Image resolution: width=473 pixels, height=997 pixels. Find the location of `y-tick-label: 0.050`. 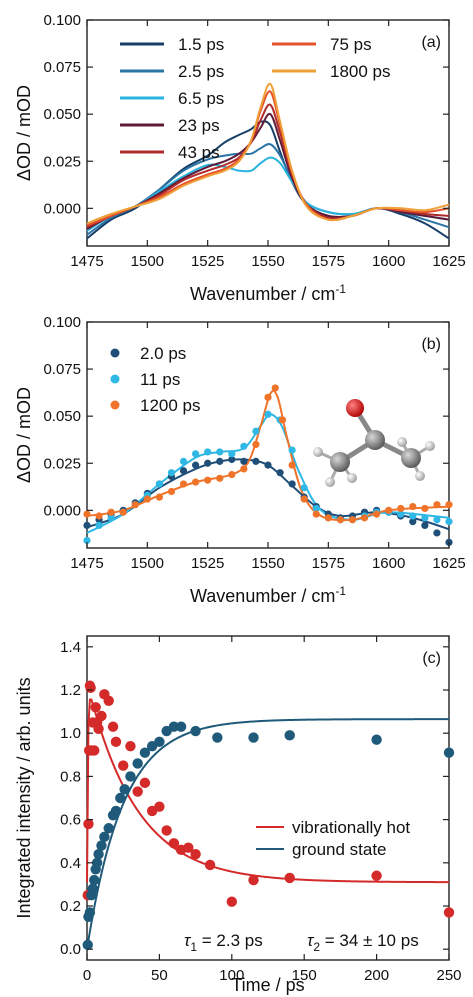

y-tick-label: 0.050 is located at coordinates (62, 114).